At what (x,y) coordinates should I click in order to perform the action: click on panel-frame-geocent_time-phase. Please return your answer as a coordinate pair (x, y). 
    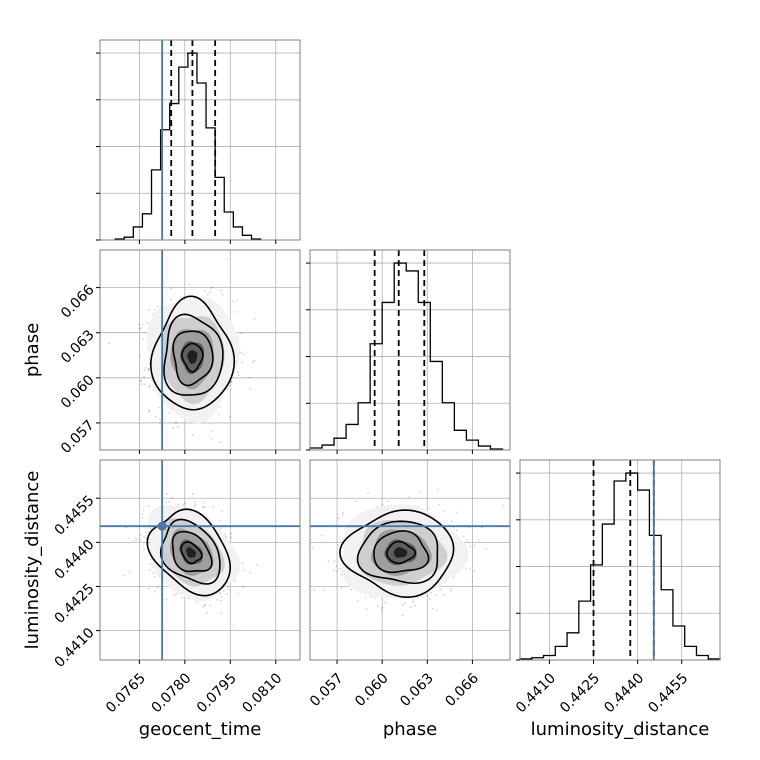
    Looking at the image, I should click on (200, 350).